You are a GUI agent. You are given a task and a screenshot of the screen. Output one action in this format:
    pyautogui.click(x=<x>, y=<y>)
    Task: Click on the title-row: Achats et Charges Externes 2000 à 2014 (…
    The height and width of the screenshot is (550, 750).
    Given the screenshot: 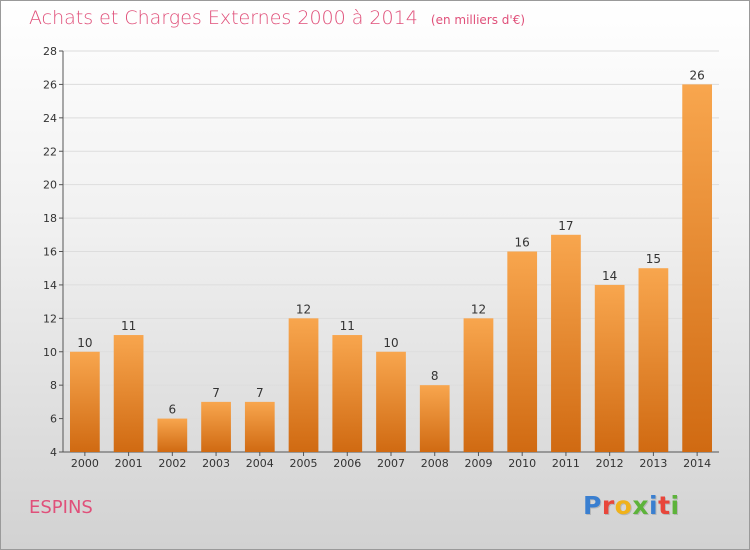 What is the action you would take?
    pyautogui.click(x=277, y=18)
    